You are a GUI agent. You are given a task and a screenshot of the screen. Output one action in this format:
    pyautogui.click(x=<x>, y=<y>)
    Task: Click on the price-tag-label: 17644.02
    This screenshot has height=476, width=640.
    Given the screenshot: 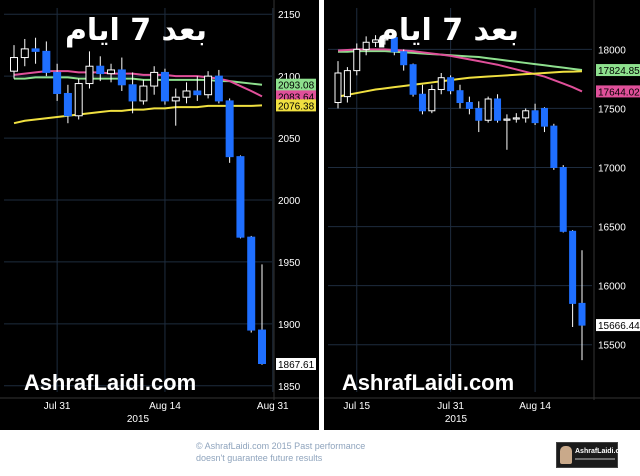 What is the action you would take?
    pyautogui.click(x=619, y=92)
    